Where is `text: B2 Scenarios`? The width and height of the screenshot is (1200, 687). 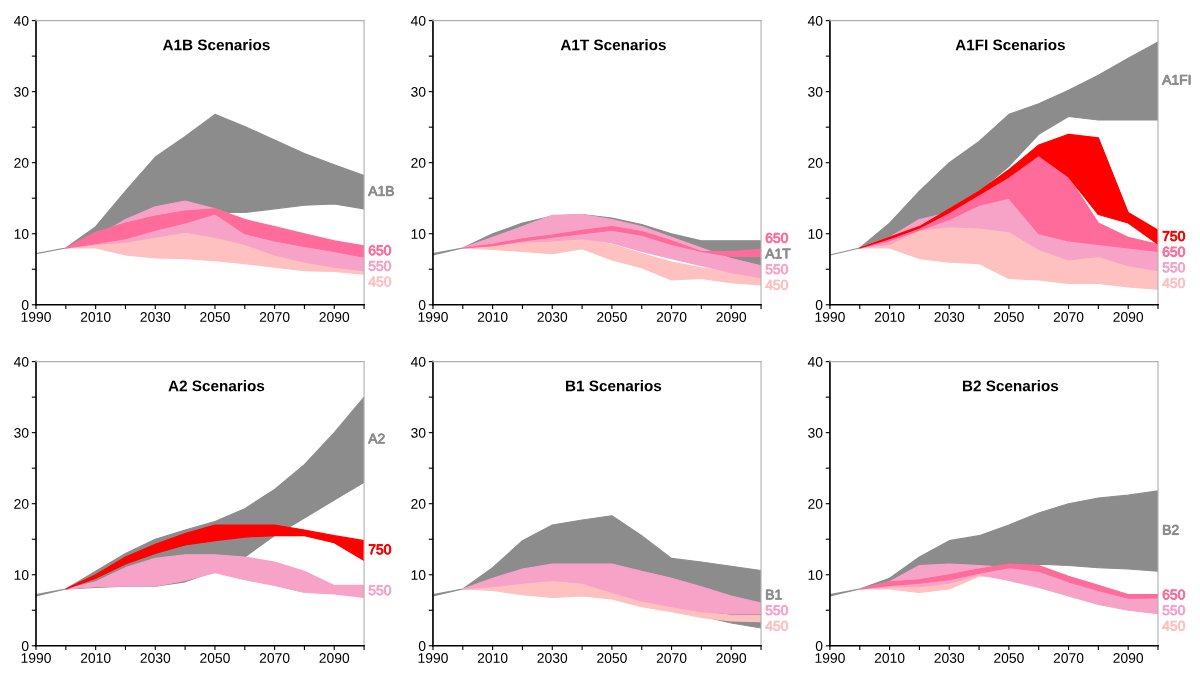 text: B2 Scenarios is located at coordinates (1010, 386).